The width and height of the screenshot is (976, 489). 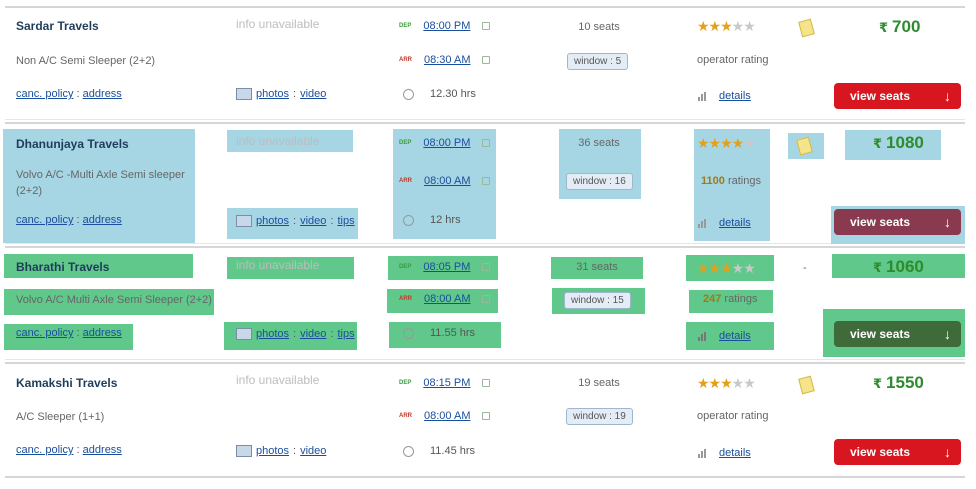 I want to click on fare-price: ₹1550, so click(x=898, y=382).